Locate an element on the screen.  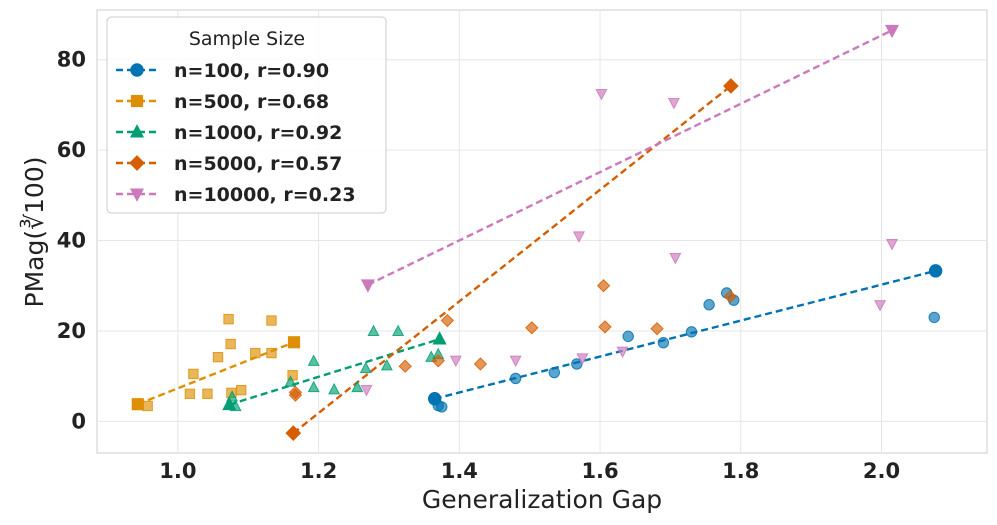
x-tick-label: 1.6 is located at coordinates (599, 471).